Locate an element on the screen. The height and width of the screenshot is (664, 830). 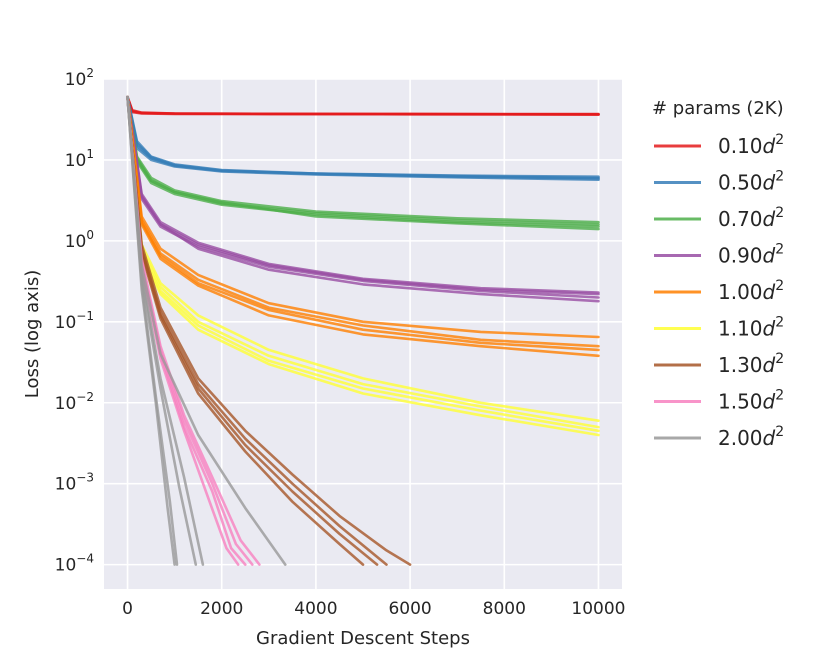
y-tick-label: 10¹ is located at coordinates (79, 159).